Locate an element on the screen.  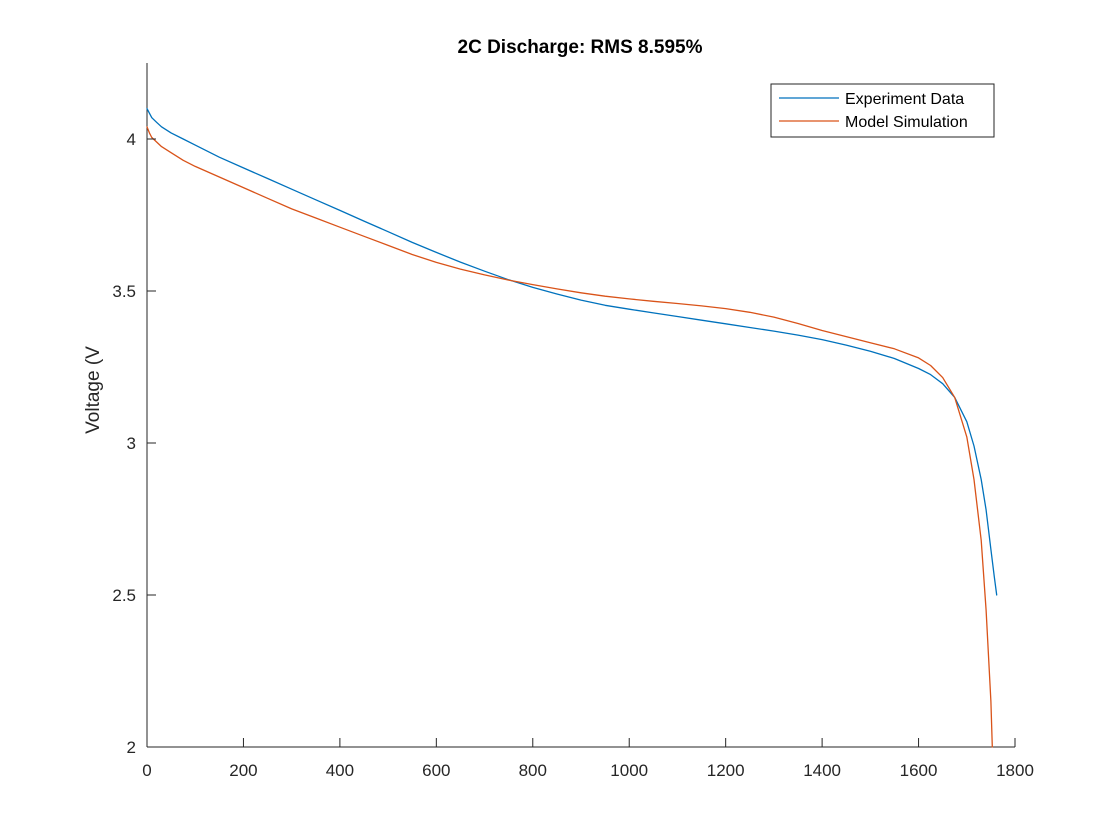
y-tick-label: 2 is located at coordinates (131, 747).